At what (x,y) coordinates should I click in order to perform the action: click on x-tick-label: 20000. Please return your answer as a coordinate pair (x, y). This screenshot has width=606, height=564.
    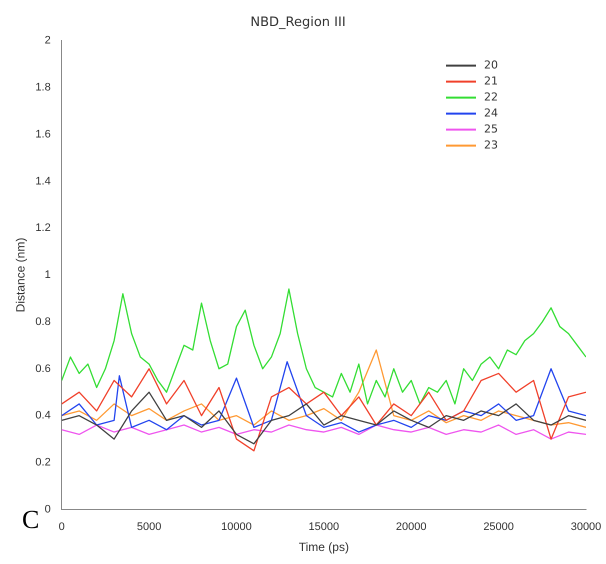
    Looking at the image, I should click on (411, 527).